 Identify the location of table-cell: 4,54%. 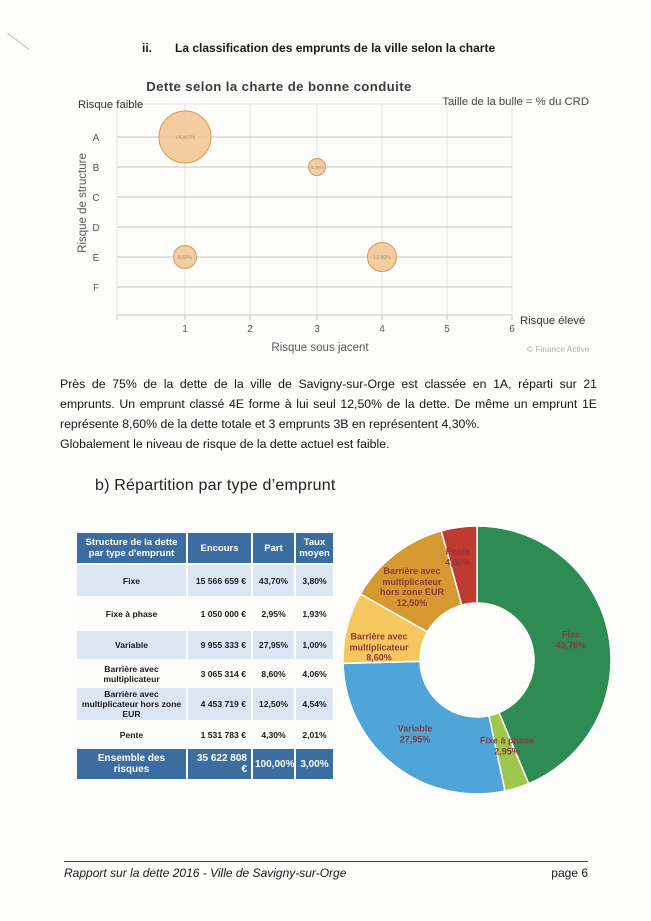
(314, 704).